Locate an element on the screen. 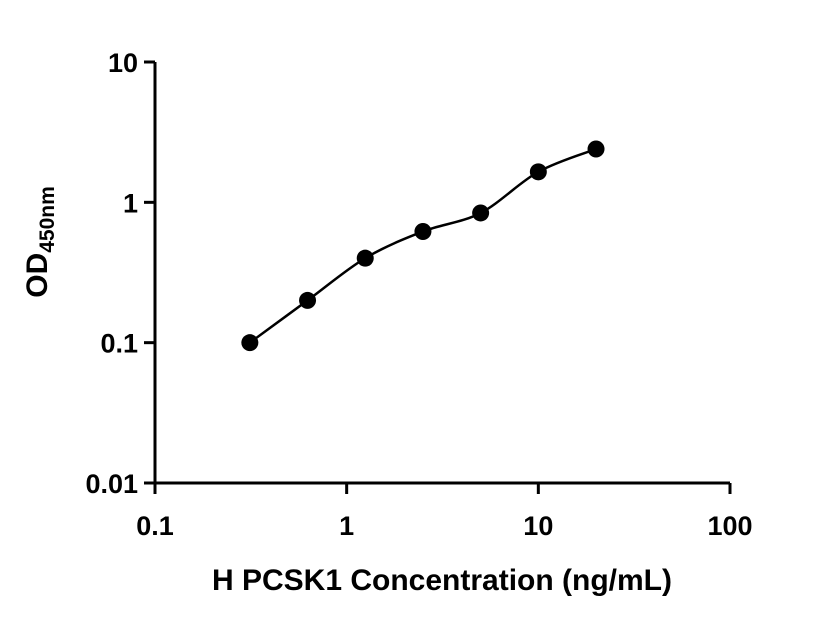  y-axis-title: OD450nm is located at coordinates (40, 242).